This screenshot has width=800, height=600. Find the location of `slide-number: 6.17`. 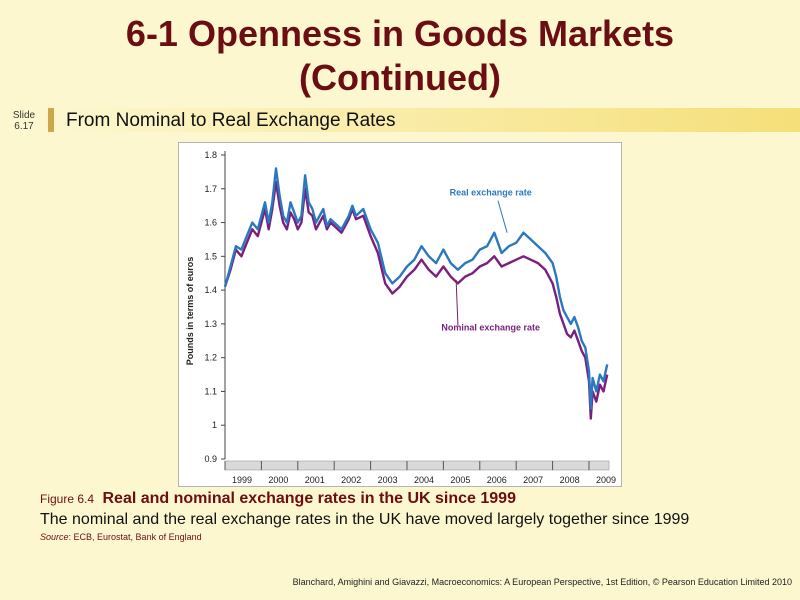

slide-number: 6.17 is located at coordinates (24, 126).